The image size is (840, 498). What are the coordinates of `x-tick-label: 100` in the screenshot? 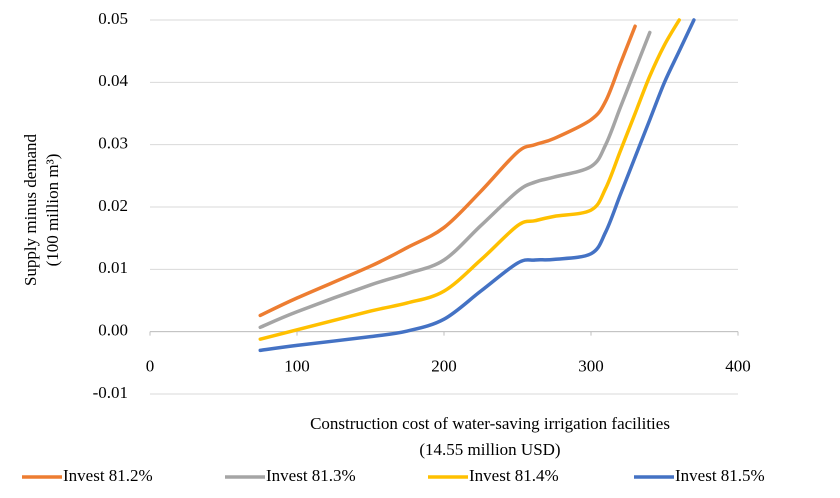 It's located at (297, 366).